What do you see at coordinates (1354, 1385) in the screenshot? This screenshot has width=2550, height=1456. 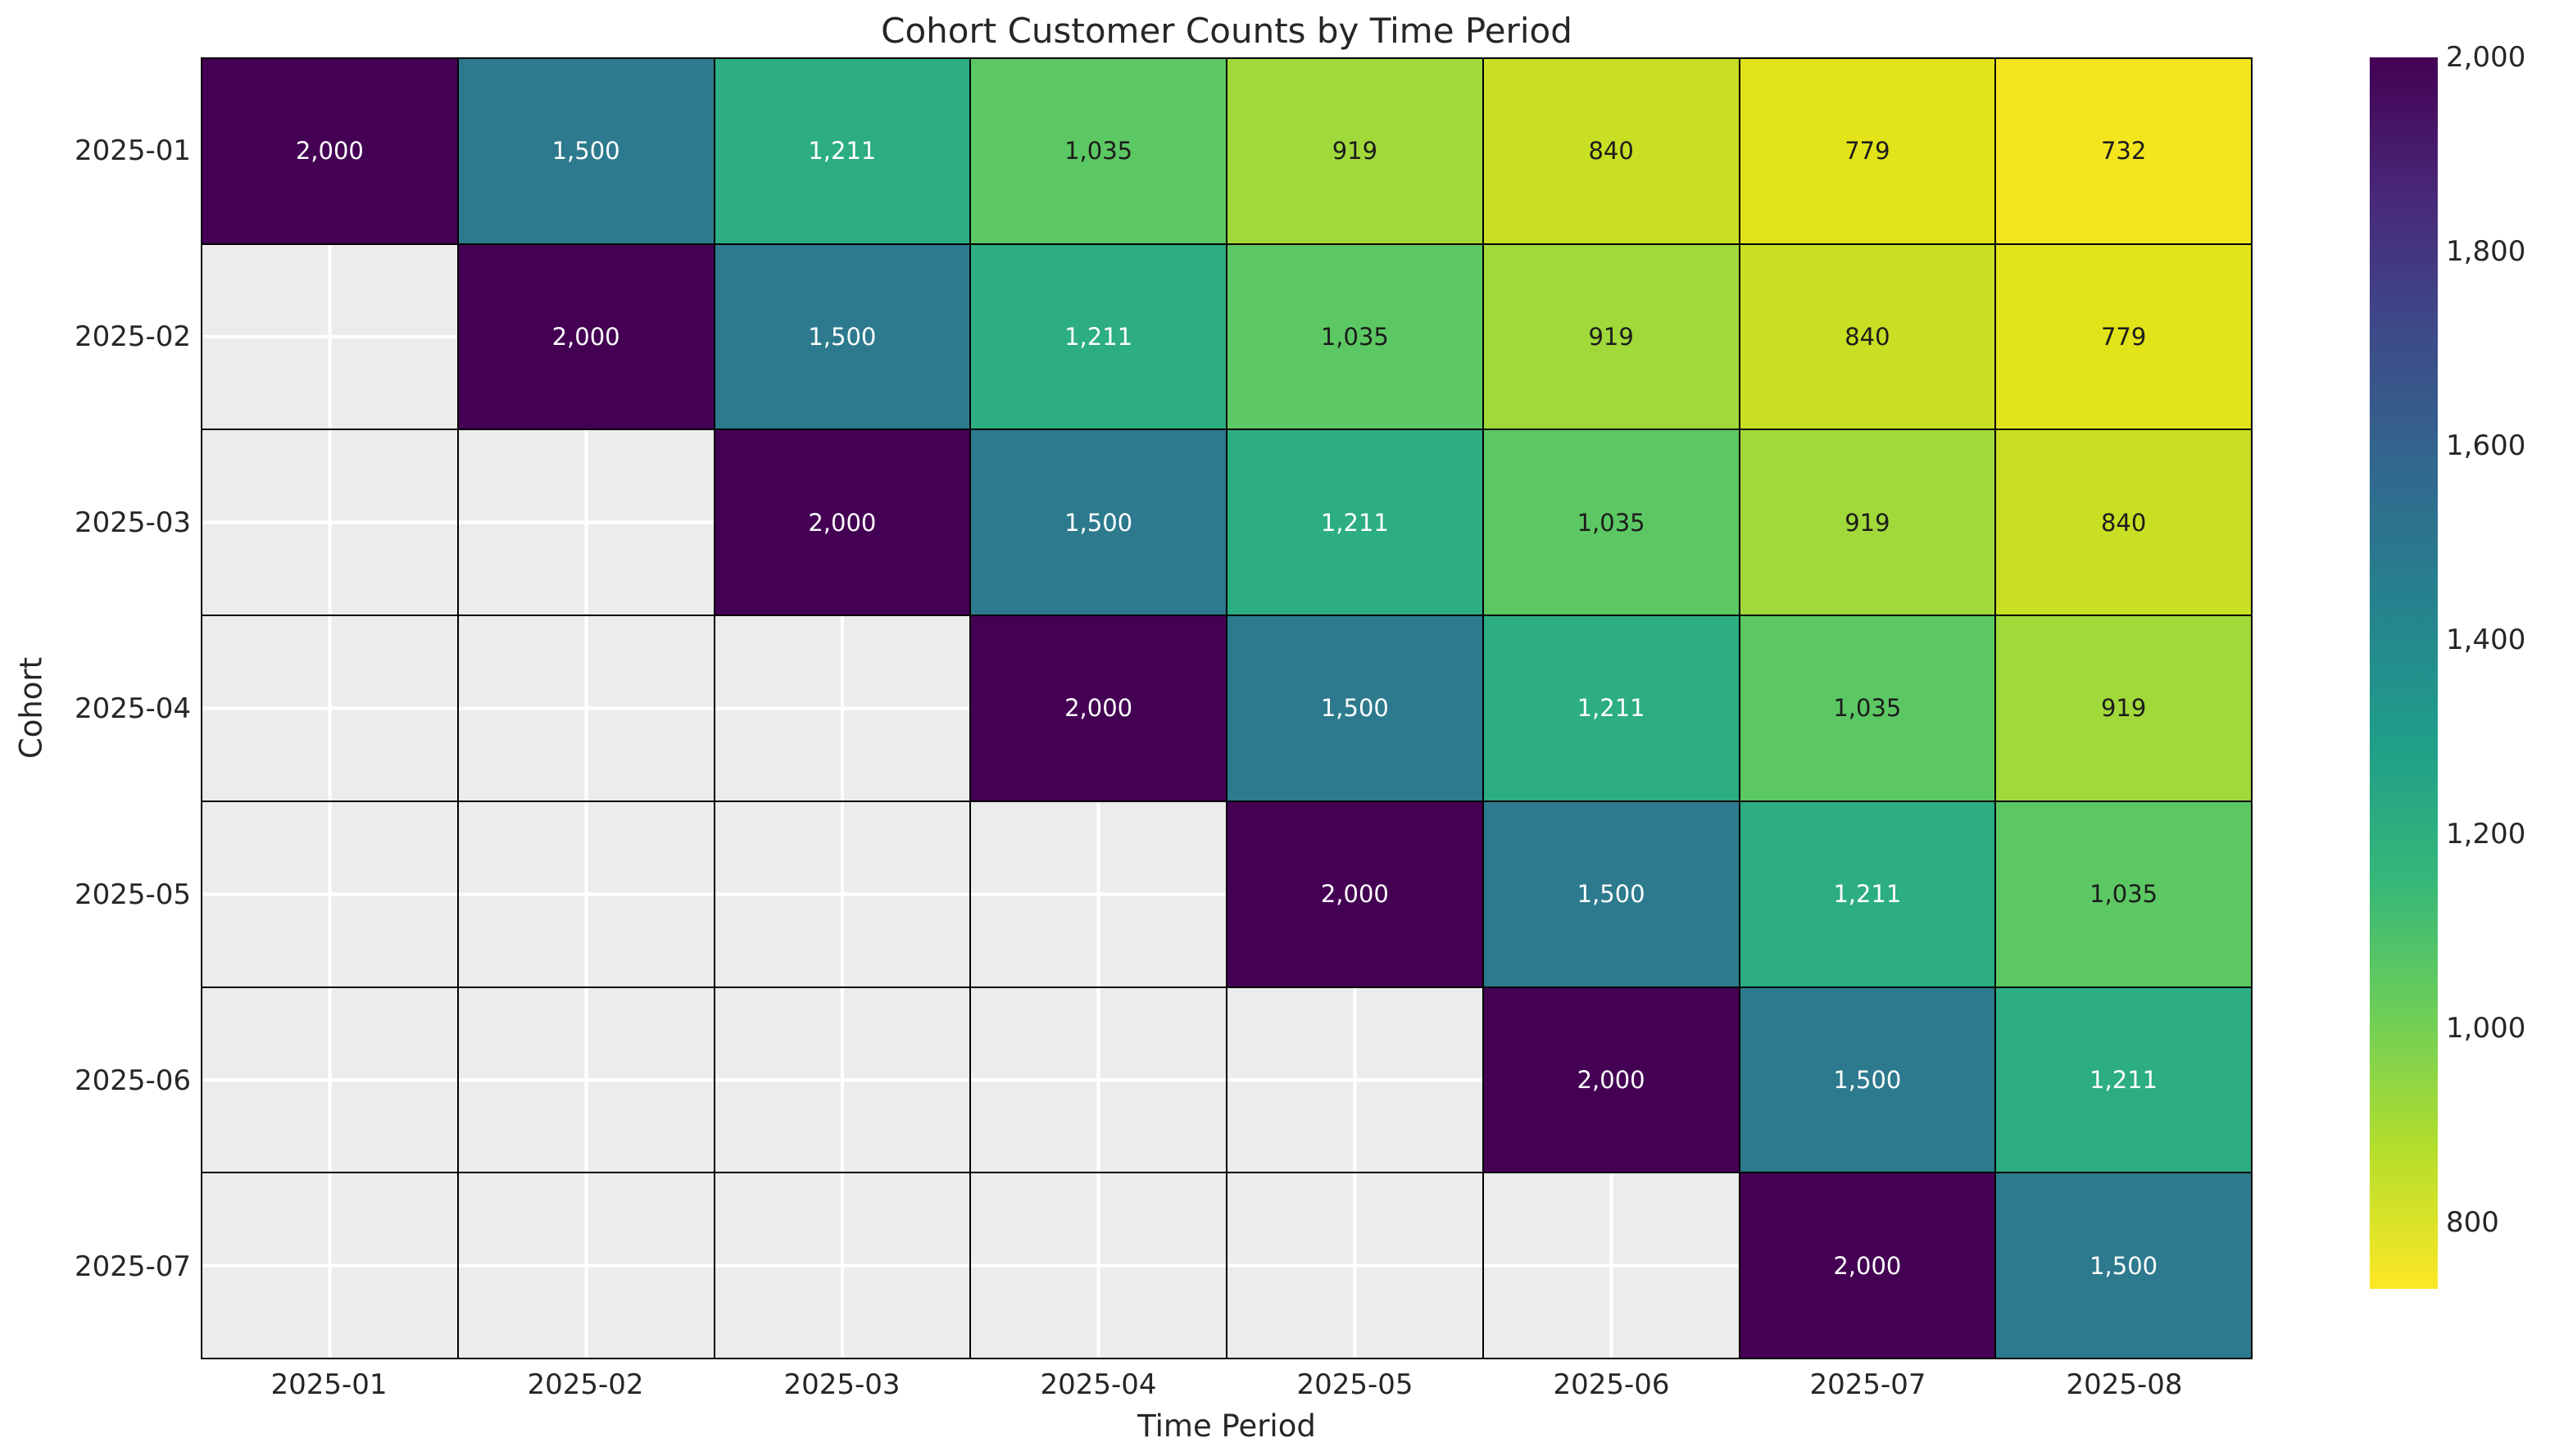 I see `x-tick-label: 2025-05` at bounding box center [1354, 1385].